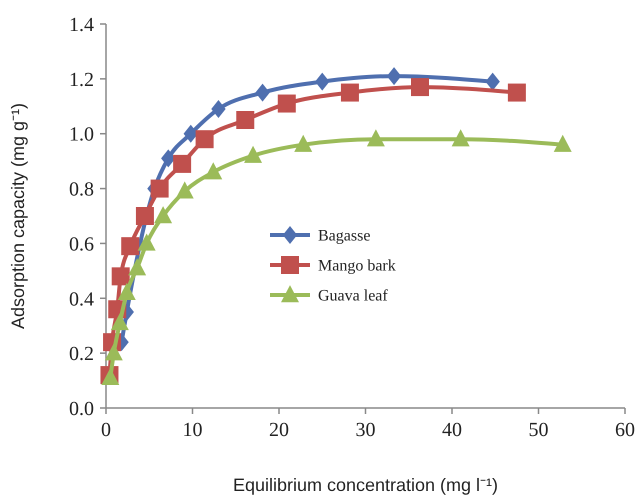 This screenshot has width=640, height=495. What do you see at coordinates (366, 430) in the screenshot?
I see `x-tick-label: 30` at bounding box center [366, 430].